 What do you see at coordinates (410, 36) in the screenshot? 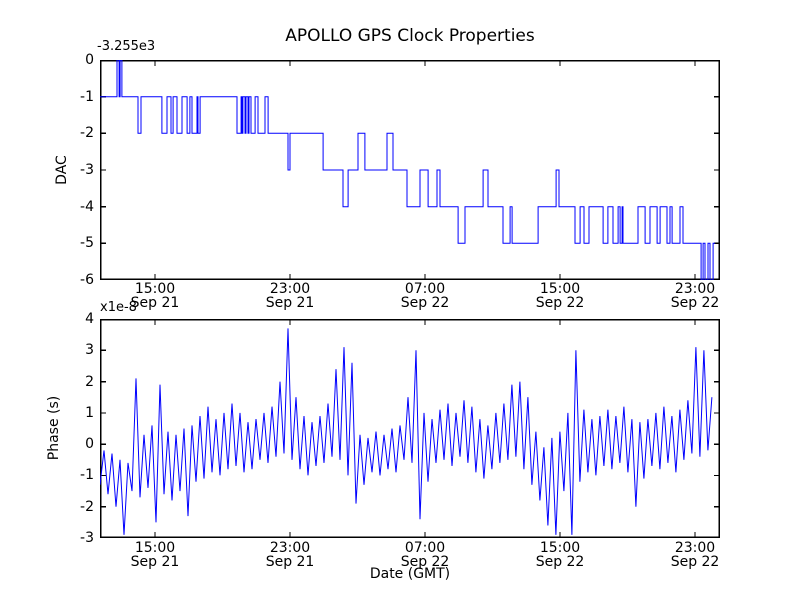
I see `chart-title: APOLLO GPS Clock Properties` at bounding box center [410, 36].